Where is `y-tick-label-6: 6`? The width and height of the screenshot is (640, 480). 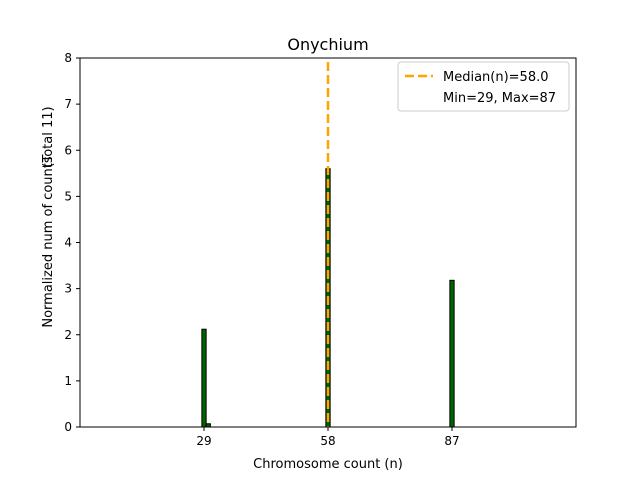 y-tick-label-6: 6 is located at coordinates (68, 150).